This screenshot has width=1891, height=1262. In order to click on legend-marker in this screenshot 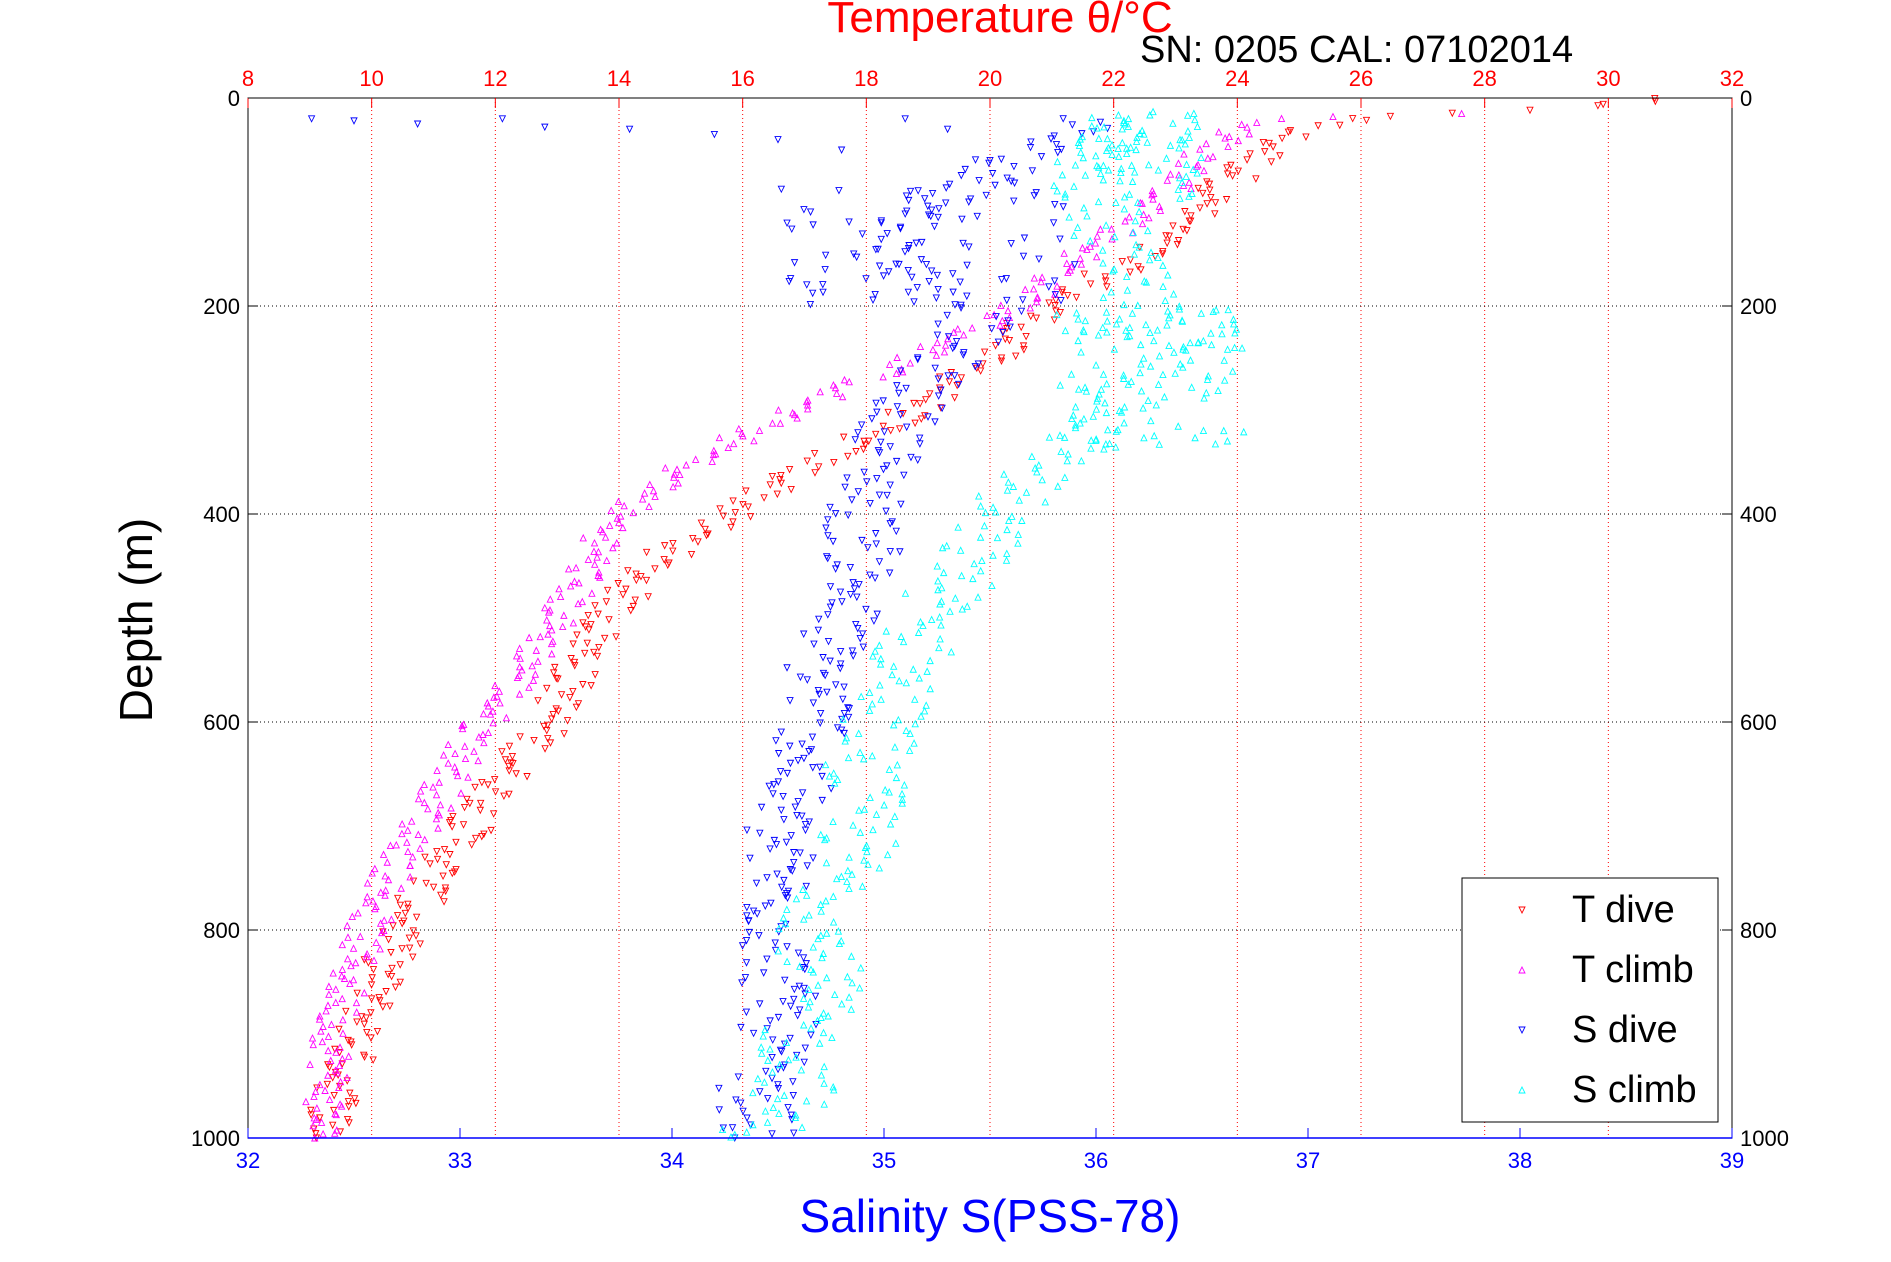, I will do `click(1522, 910)`.